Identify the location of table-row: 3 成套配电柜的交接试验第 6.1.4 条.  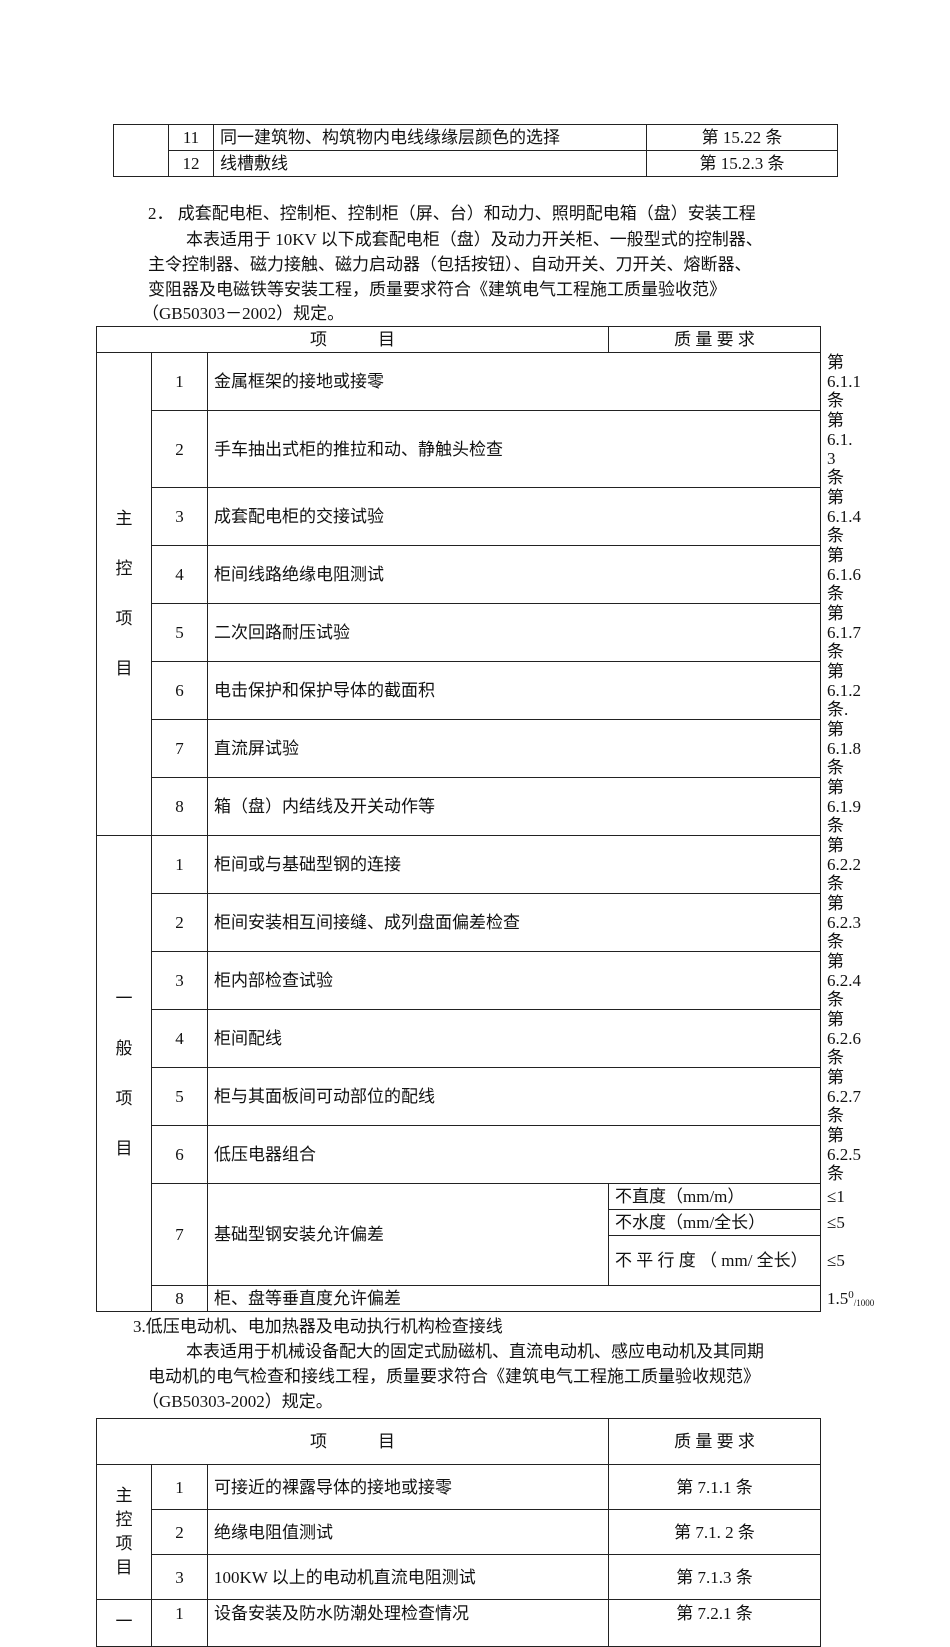
(479, 516).